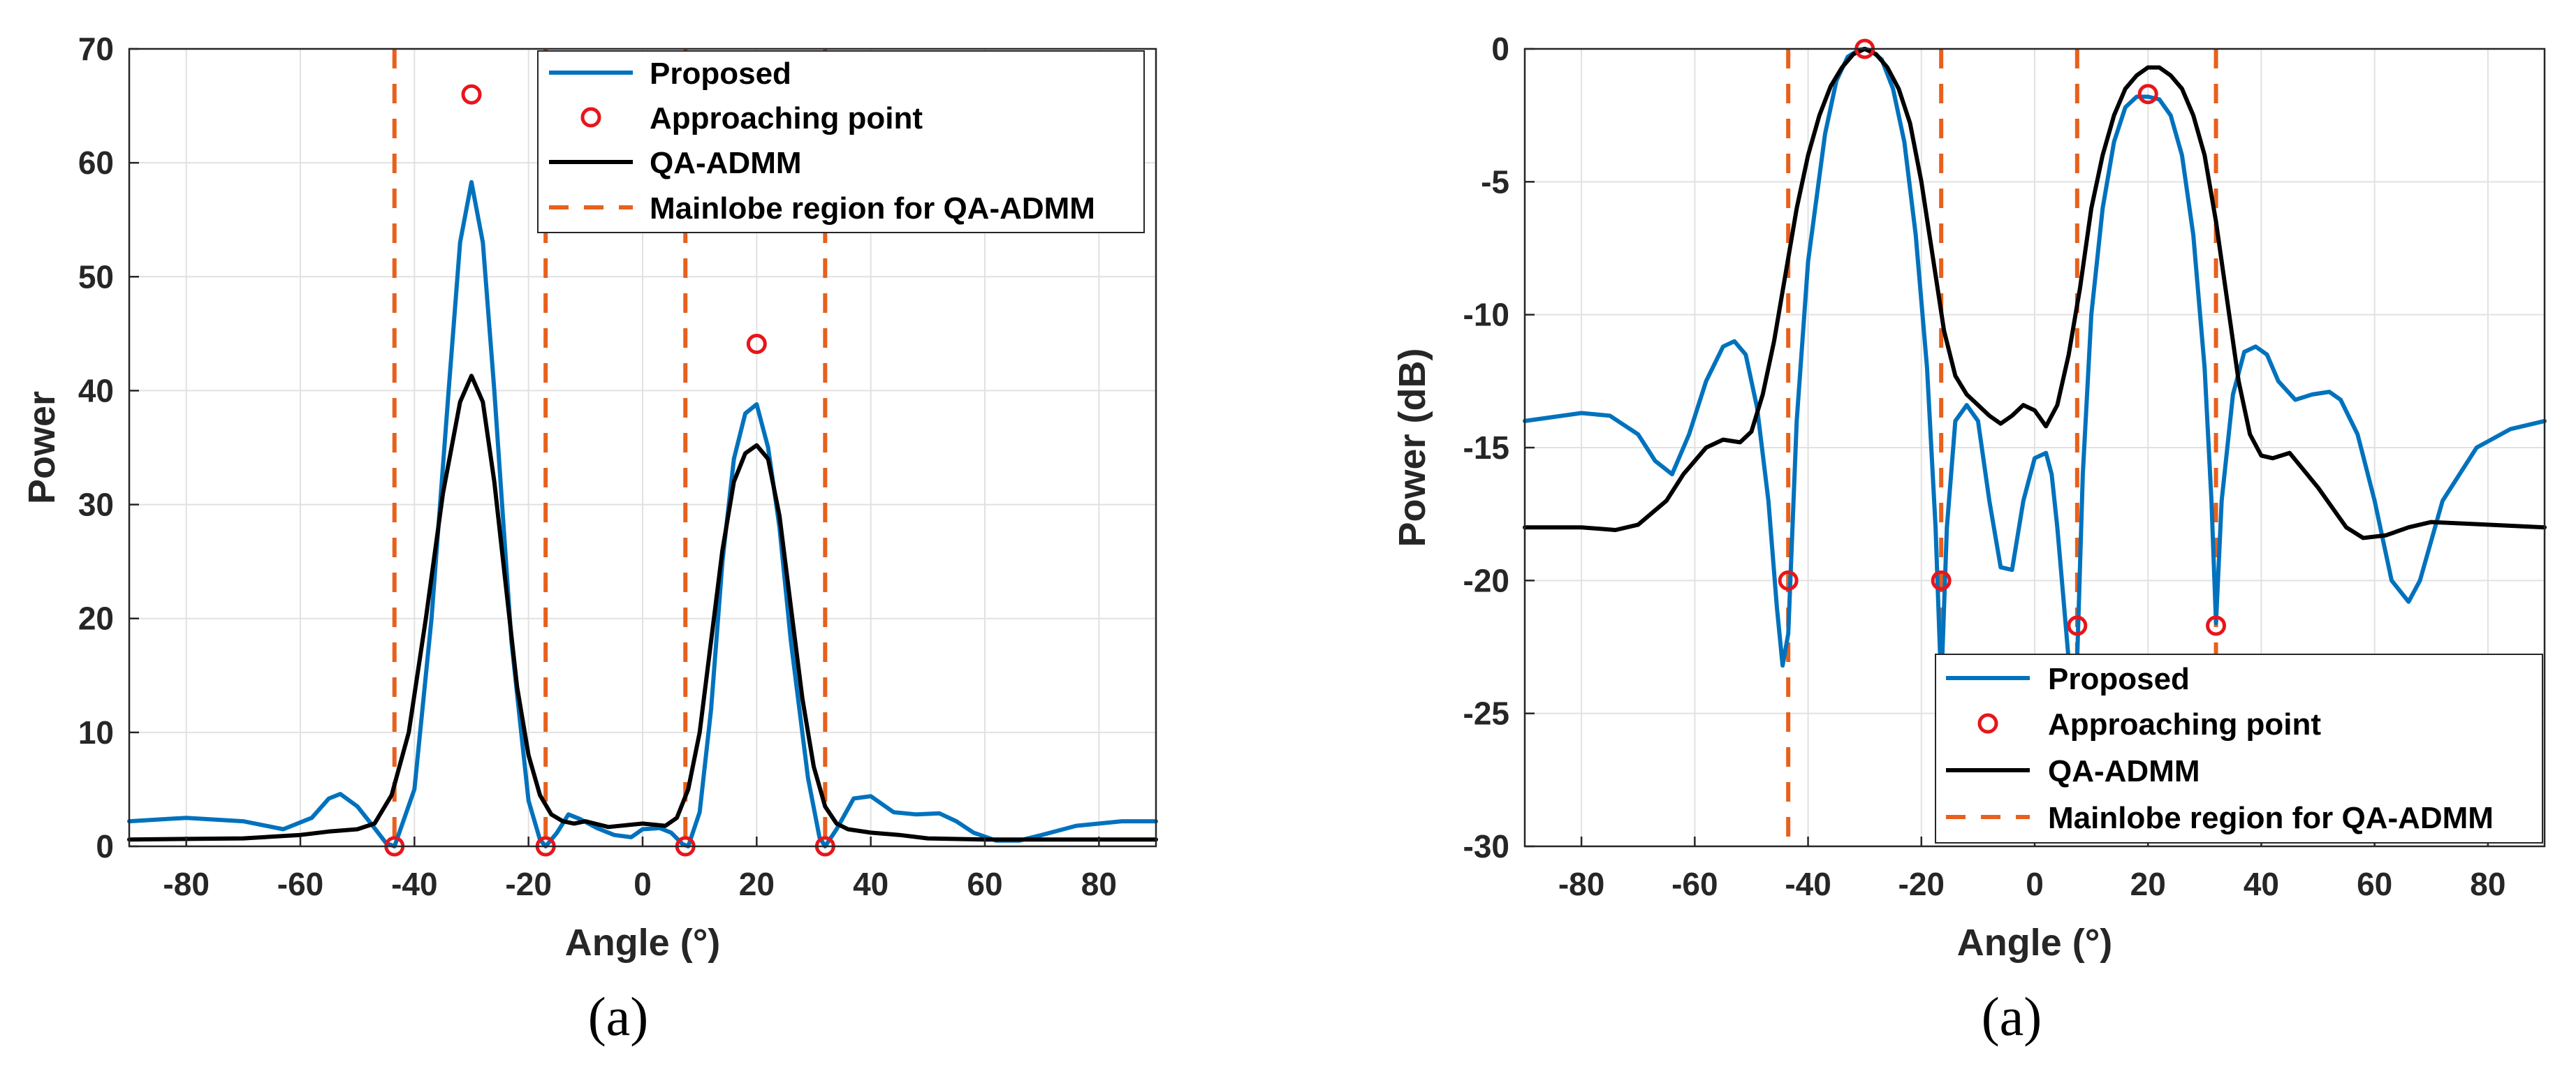 The height and width of the screenshot is (1067, 2576). I want to click on y-tick-label: 30, so click(96, 505).